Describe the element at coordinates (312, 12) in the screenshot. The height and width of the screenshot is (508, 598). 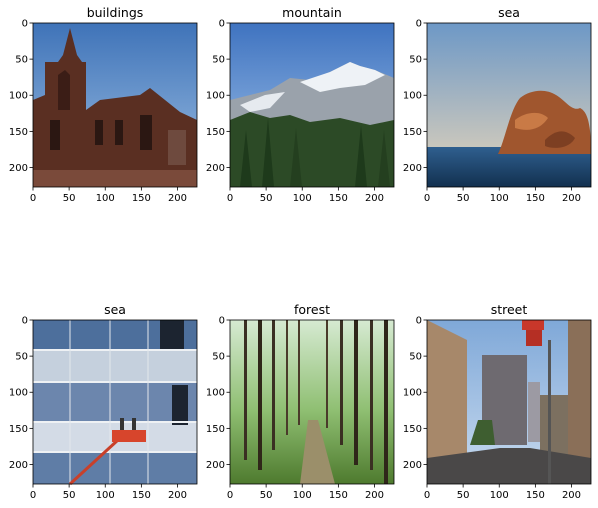
I see `panel-title: mountain` at that location.